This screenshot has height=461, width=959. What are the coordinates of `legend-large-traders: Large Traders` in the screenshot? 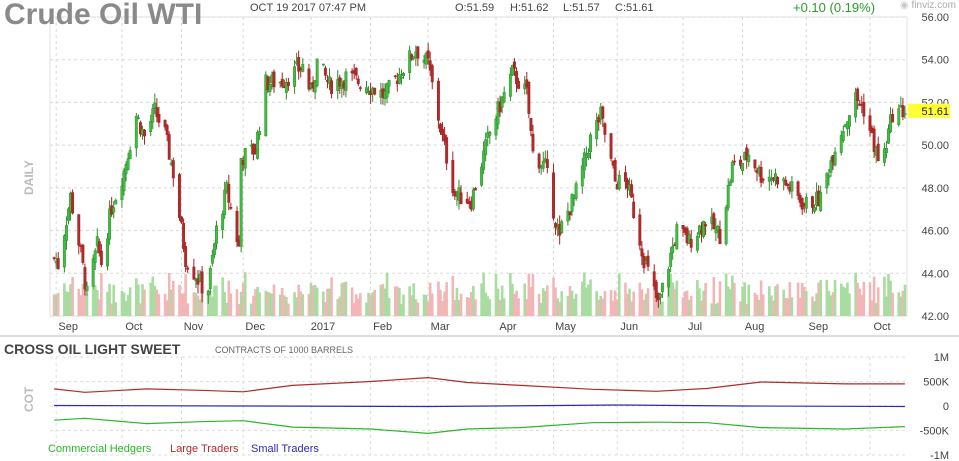 It's located at (204, 449).